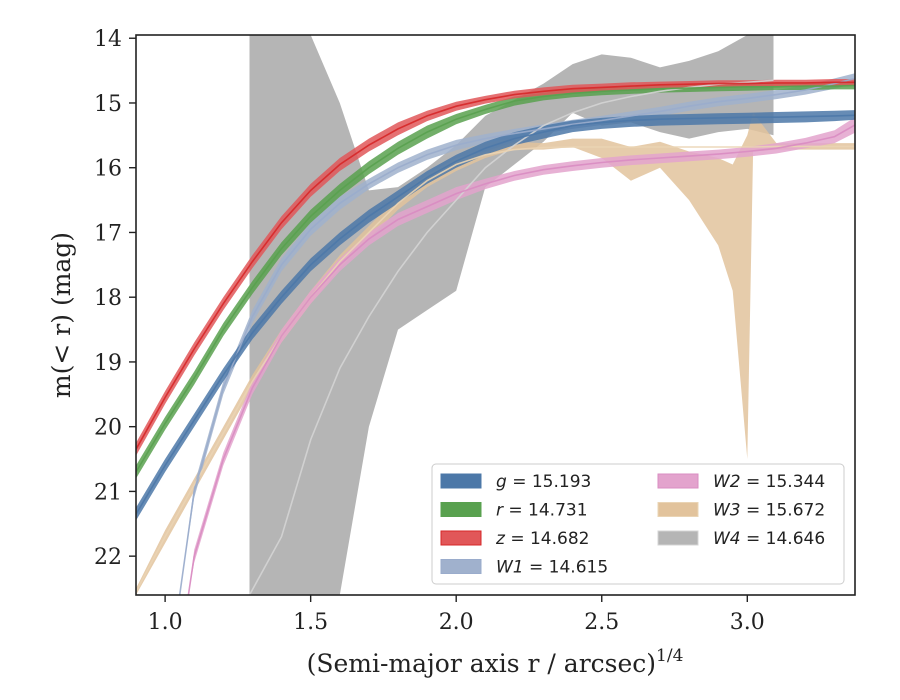 The image size is (900, 700). What do you see at coordinates (727, 482) in the screenshot?
I see `legend-label-w2-name: W2` at bounding box center [727, 482].